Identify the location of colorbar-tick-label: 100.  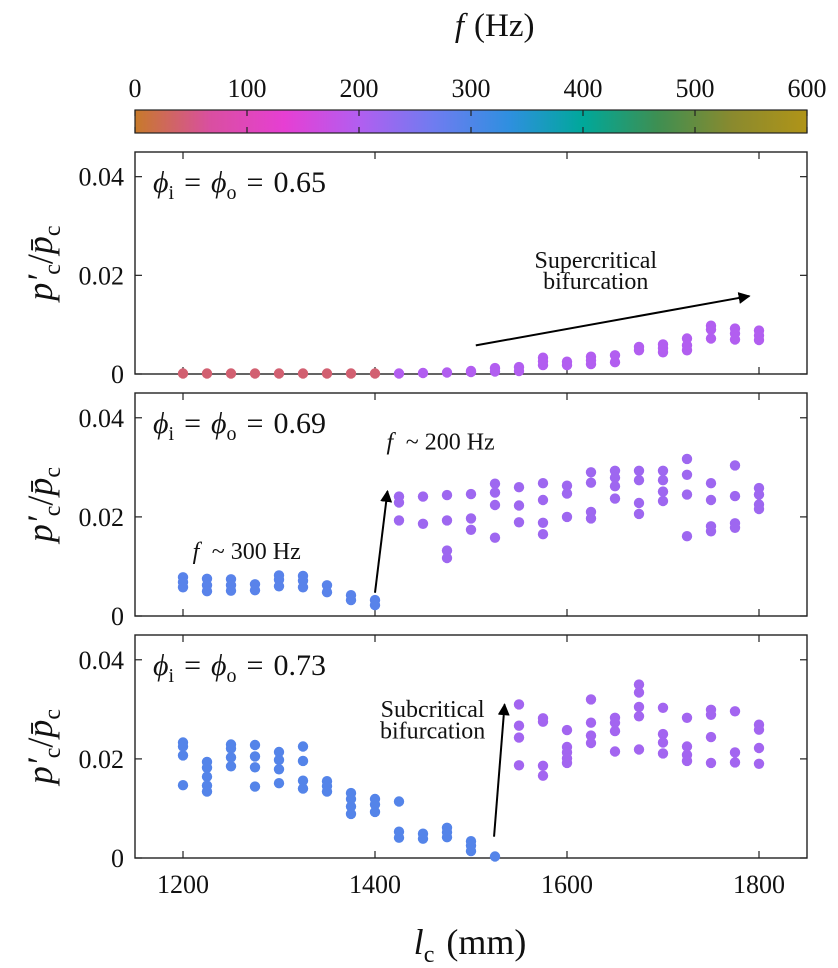
(247, 88).